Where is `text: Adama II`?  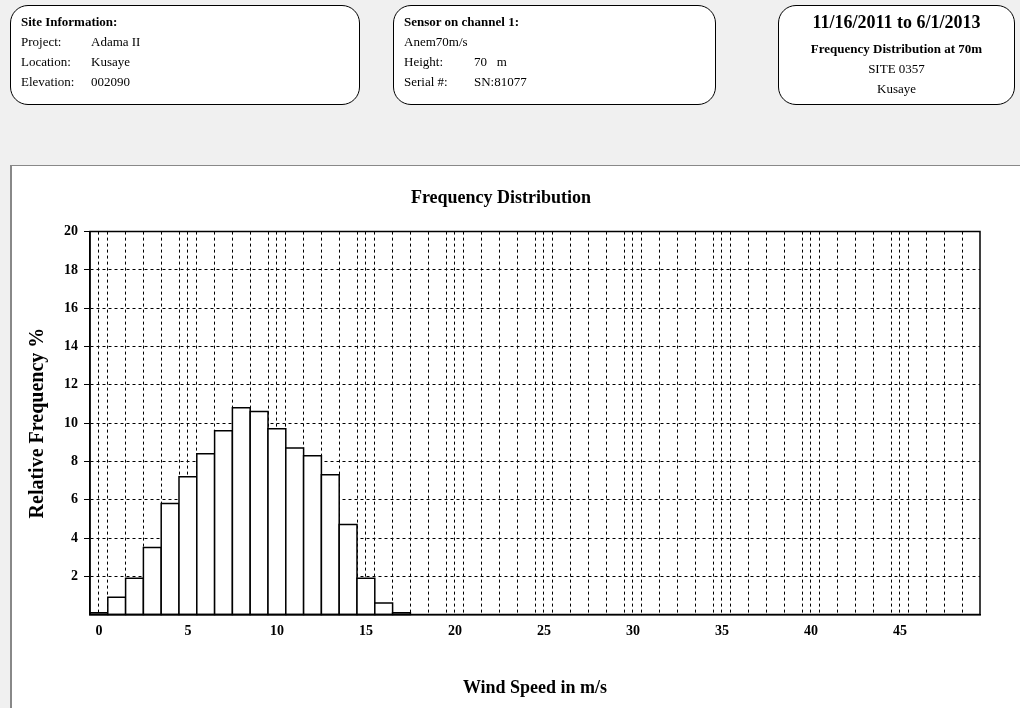
text: Adama II is located at coordinates (116, 42).